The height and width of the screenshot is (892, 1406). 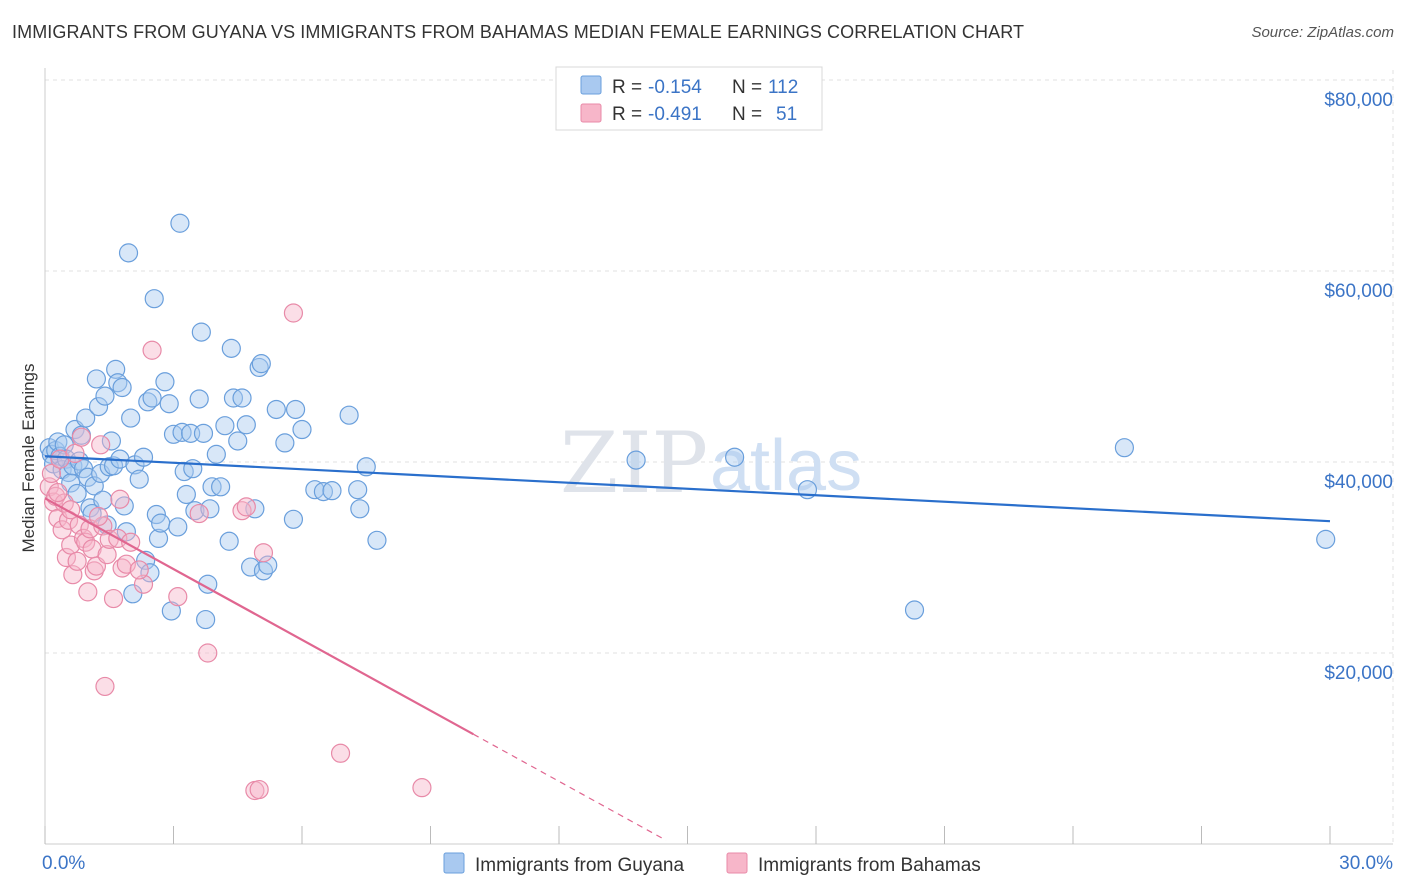 What do you see at coordinates (869, 865) in the screenshot?
I see `legend-bahamas-label: Immigrants from Bahamas` at bounding box center [869, 865].